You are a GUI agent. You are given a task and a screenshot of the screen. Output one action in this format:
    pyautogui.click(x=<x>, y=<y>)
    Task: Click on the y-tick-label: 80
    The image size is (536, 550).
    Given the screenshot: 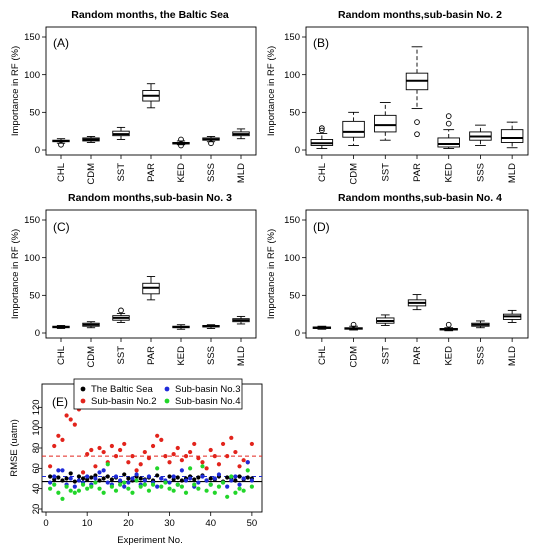 What is the action you would take?
    pyautogui.click(x=36, y=448)
    